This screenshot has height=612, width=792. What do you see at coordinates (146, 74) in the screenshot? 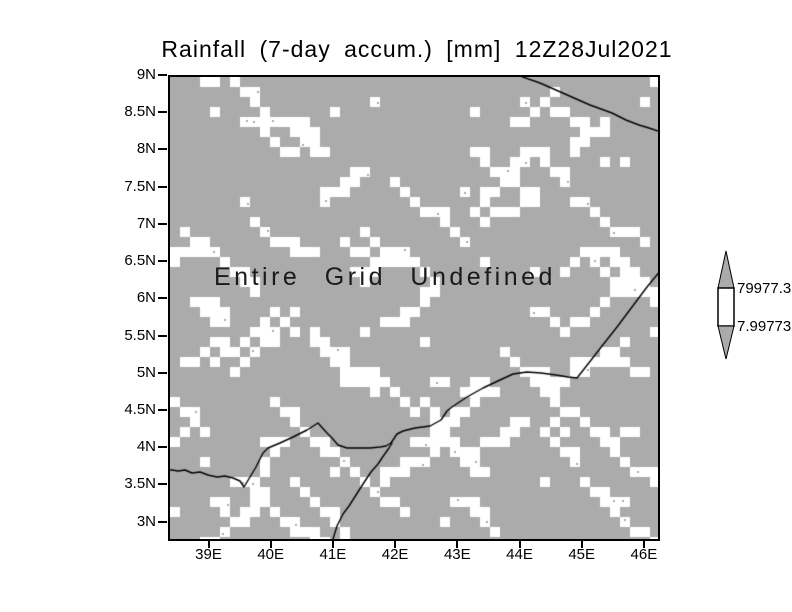
I see `latitude-tick-label: 9N` at bounding box center [146, 74].